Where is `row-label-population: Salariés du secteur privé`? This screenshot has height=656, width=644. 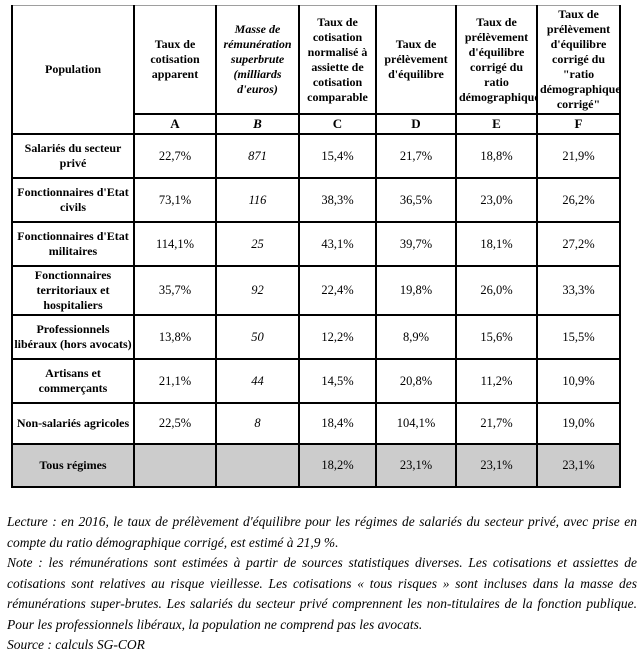
row-label-population: Salariés du secteur privé is located at coordinates (73, 156).